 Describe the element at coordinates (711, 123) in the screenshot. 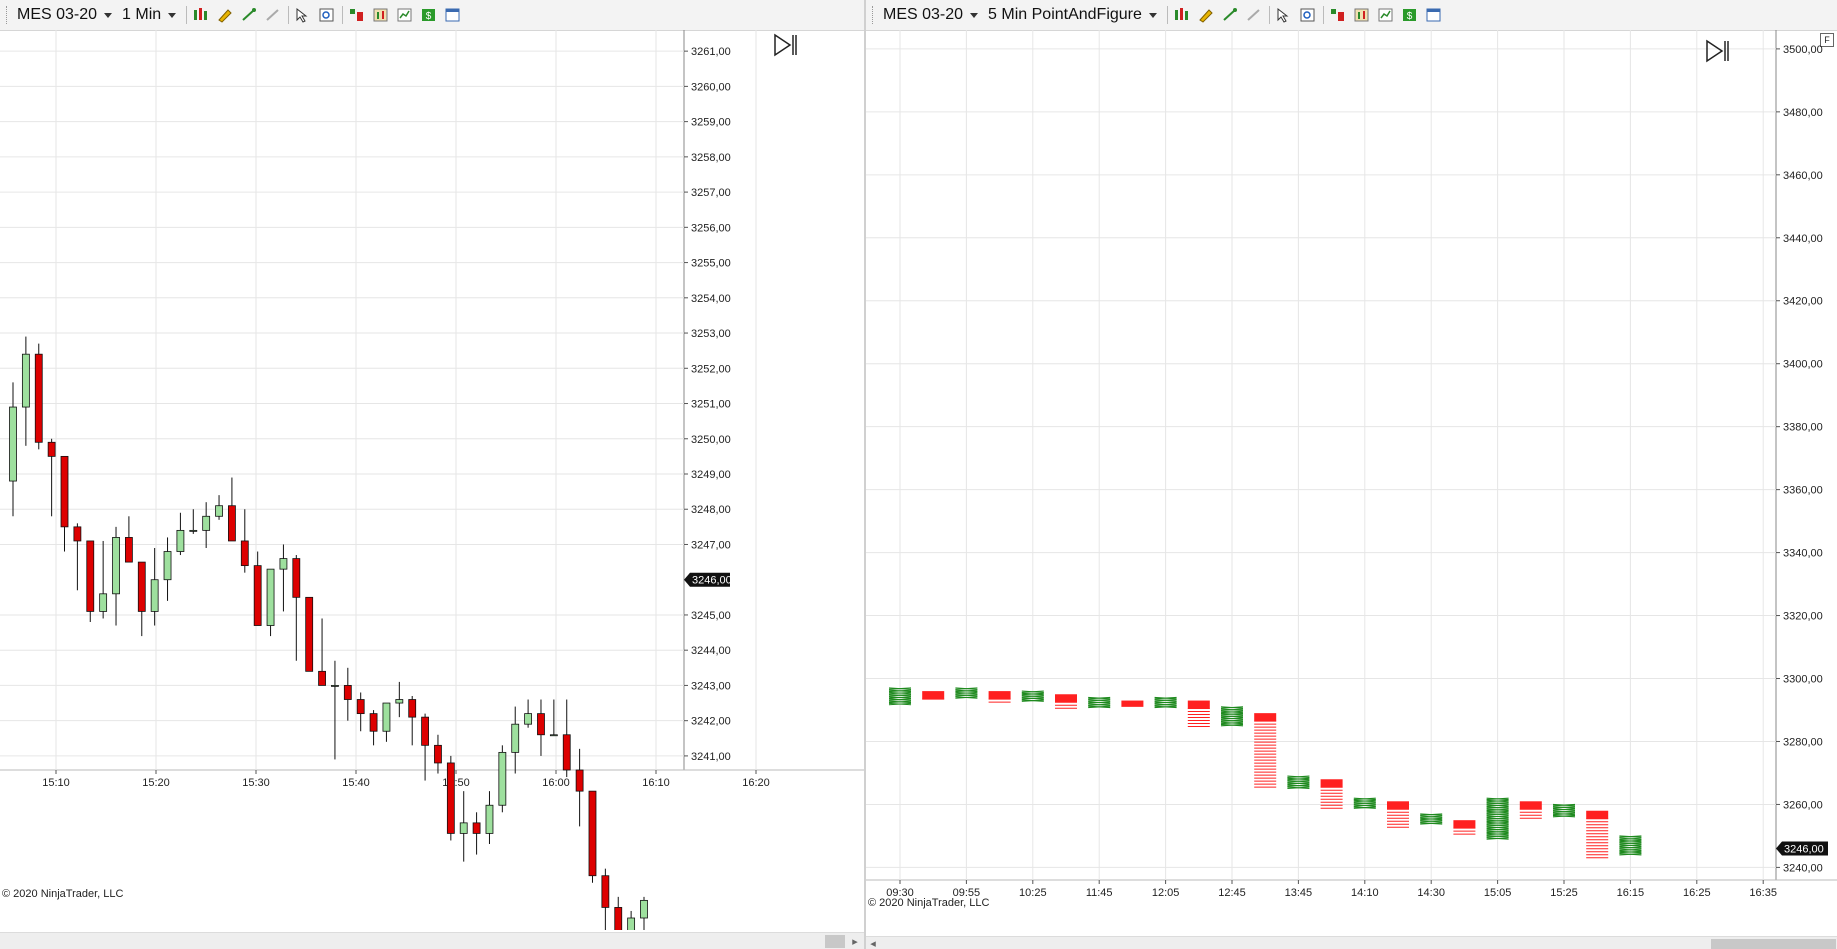

I see `y-tick-label: 3259,00` at that location.